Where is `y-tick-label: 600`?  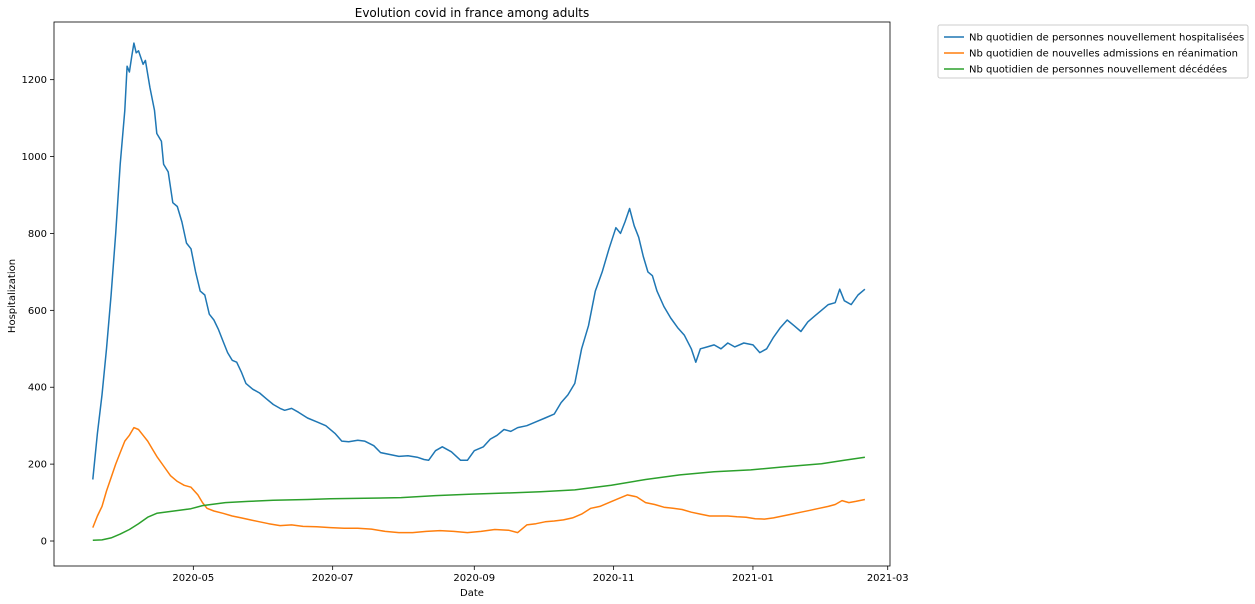
y-tick-label: 600 is located at coordinates (37, 311).